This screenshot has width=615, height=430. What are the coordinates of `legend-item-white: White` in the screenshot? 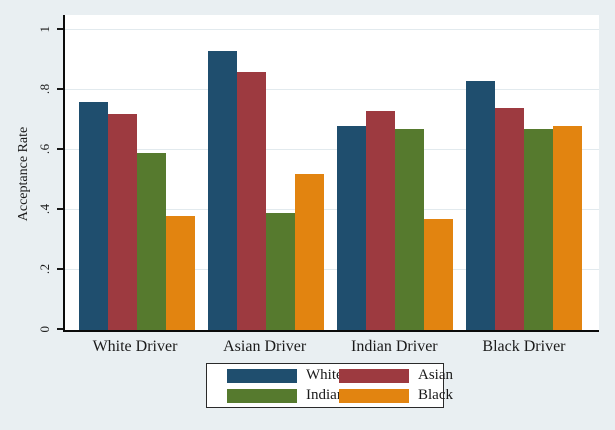 It's located at (285, 375).